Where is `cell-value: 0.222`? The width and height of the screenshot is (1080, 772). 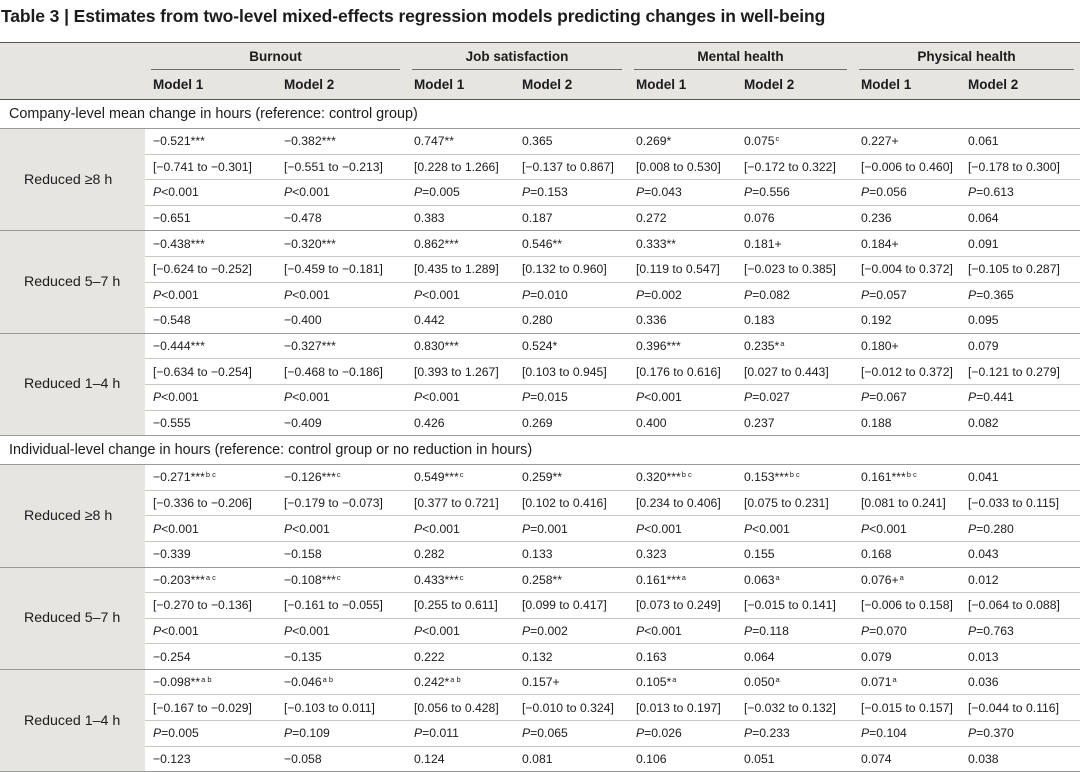 cell-value: 0.222 is located at coordinates (429, 656).